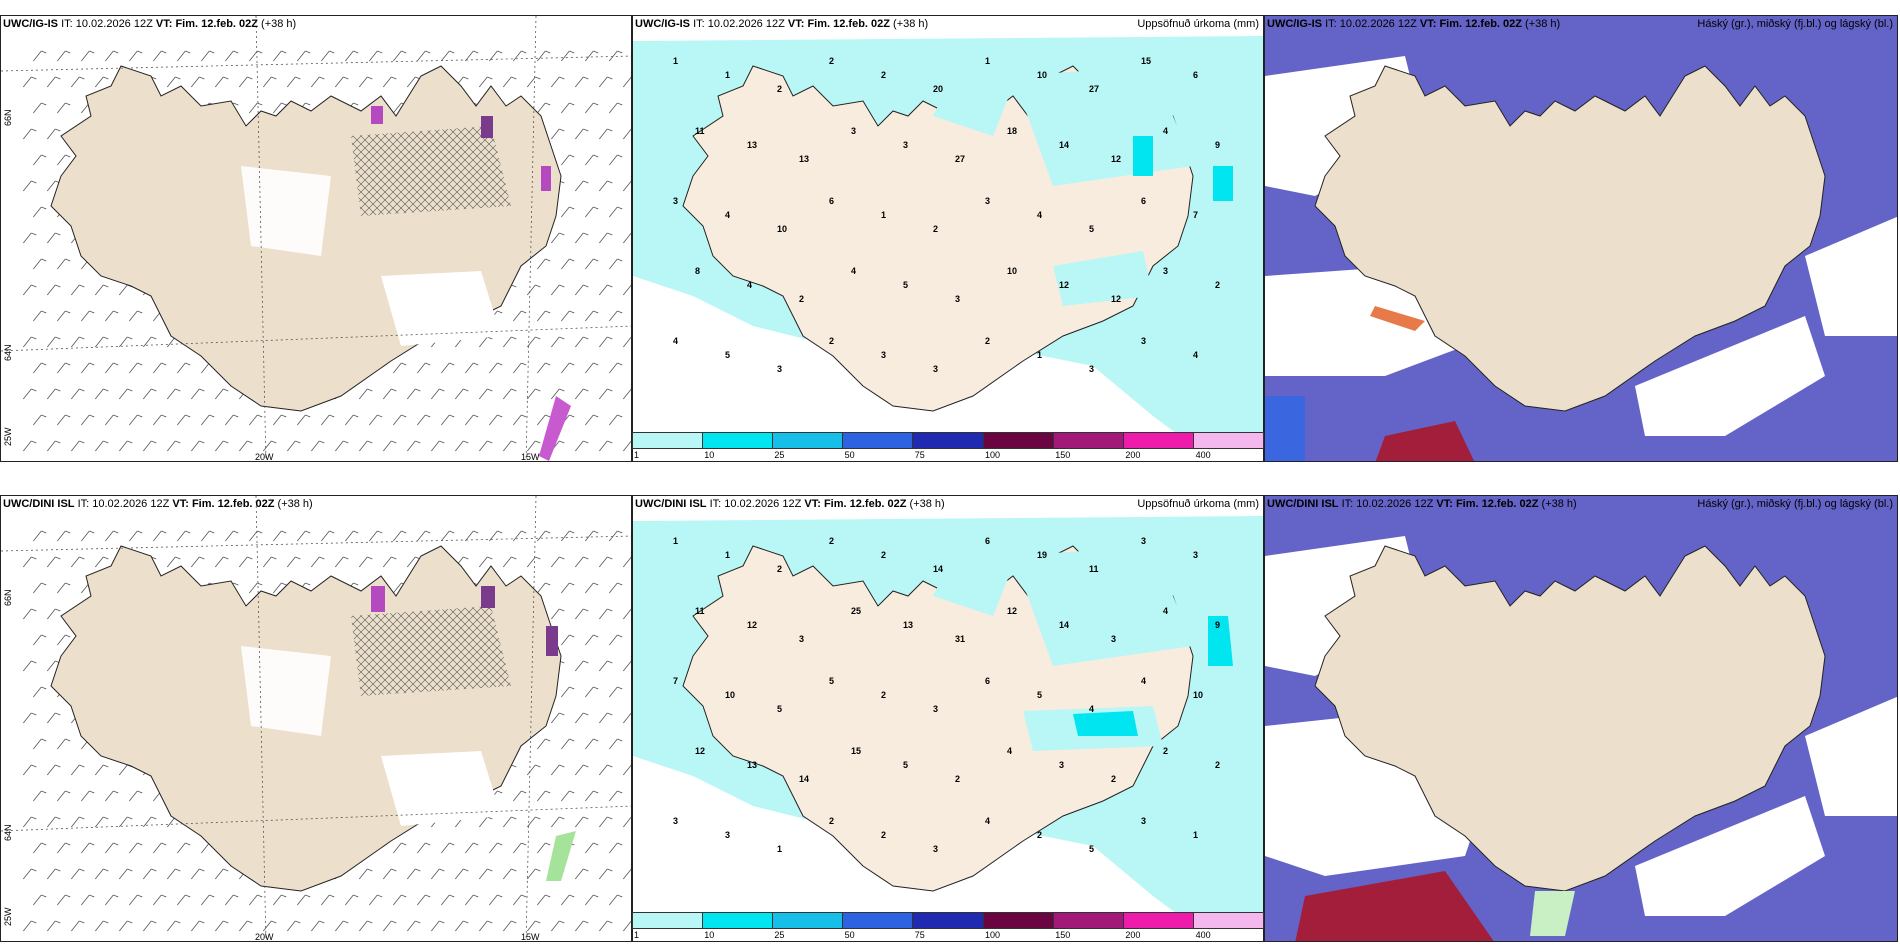 This screenshot has height=950, width=1900. I want to click on colorbar-tick-label: 10, so click(709, 455).